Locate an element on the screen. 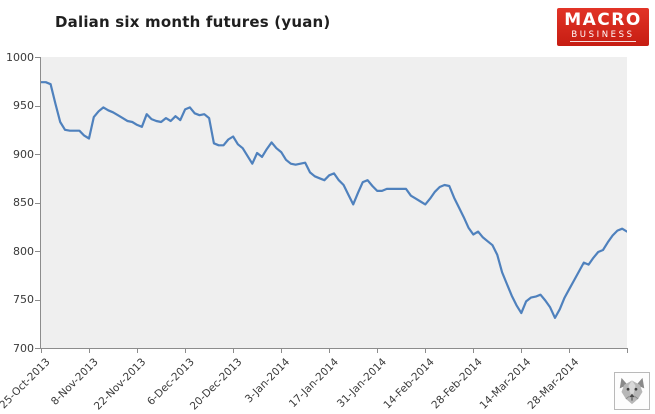 This screenshot has height=414, width=655. y-axis-label: 800 is located at coordinates (23, 251).